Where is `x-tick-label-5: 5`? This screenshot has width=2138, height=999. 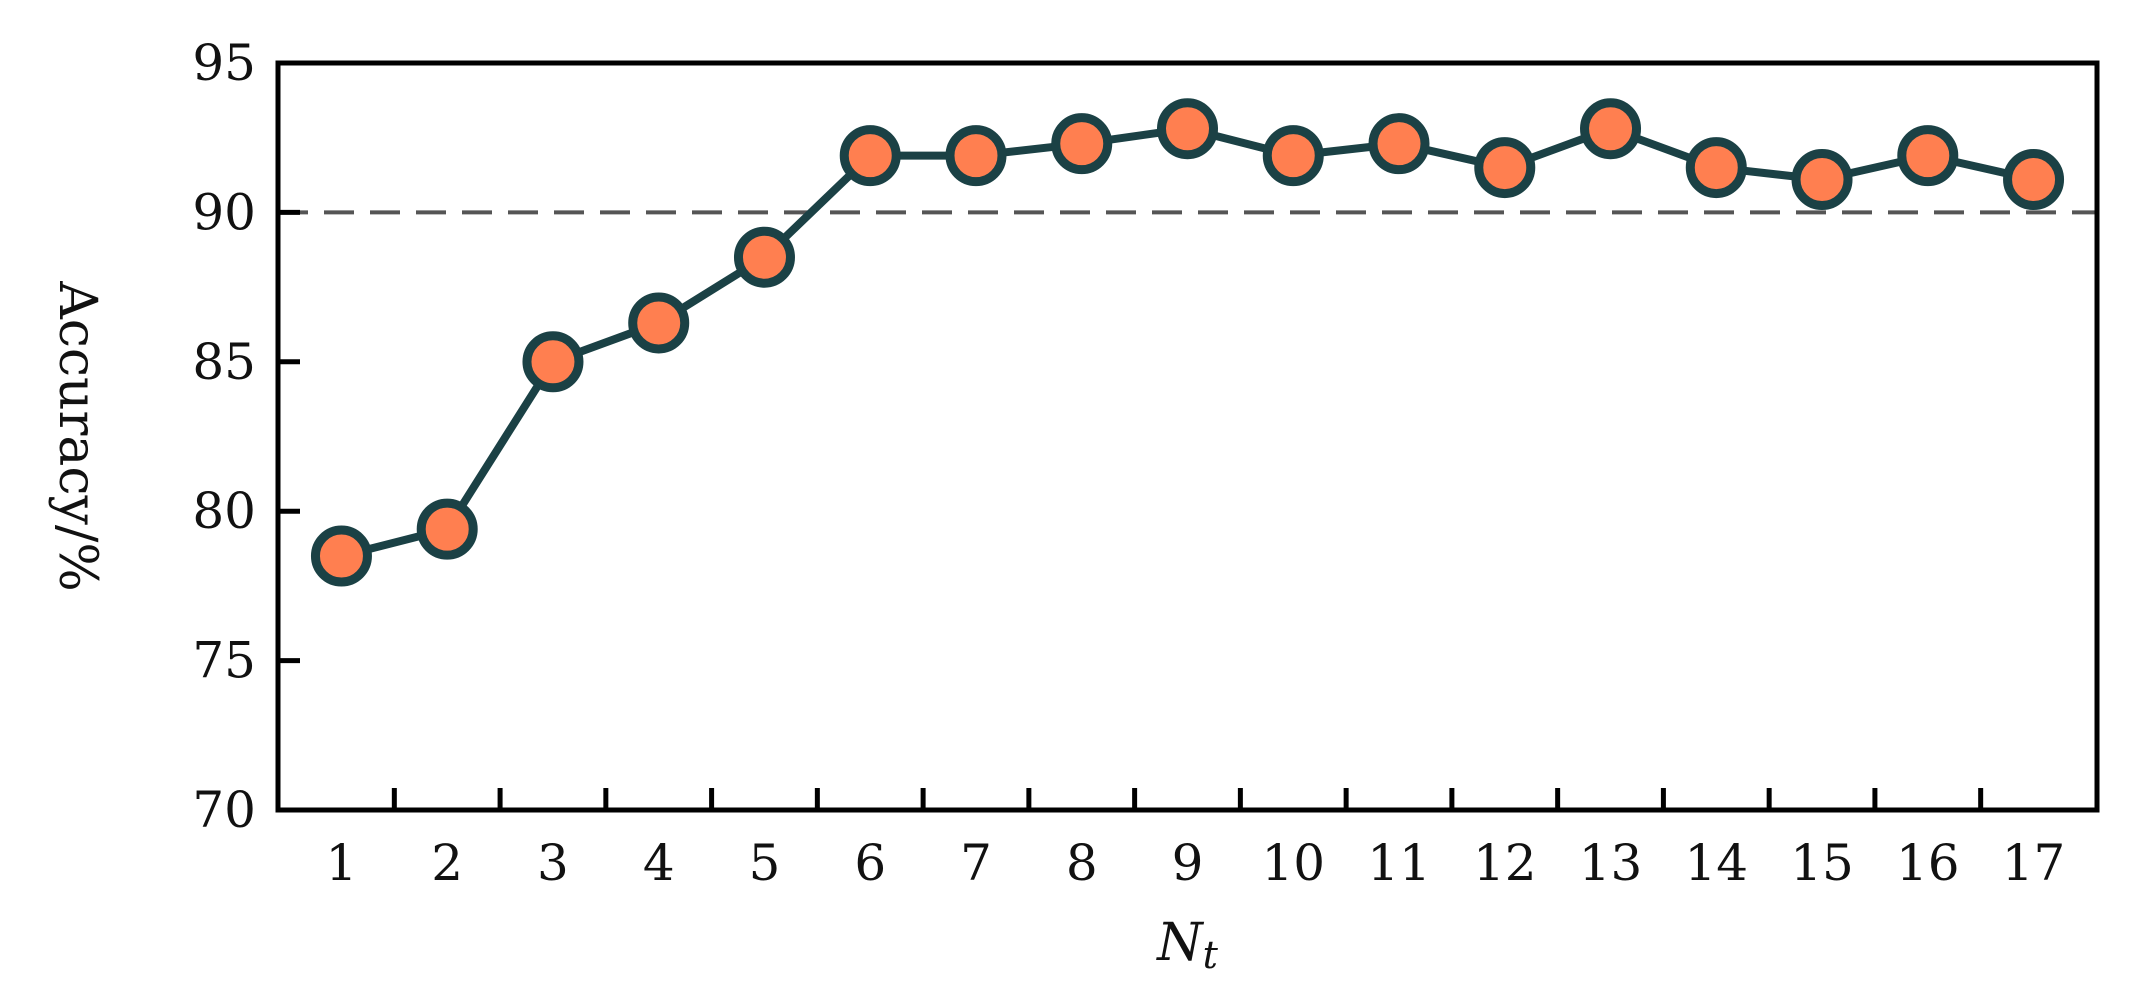
x-tick-label-5: 5 is located at coordinates (765, 863).